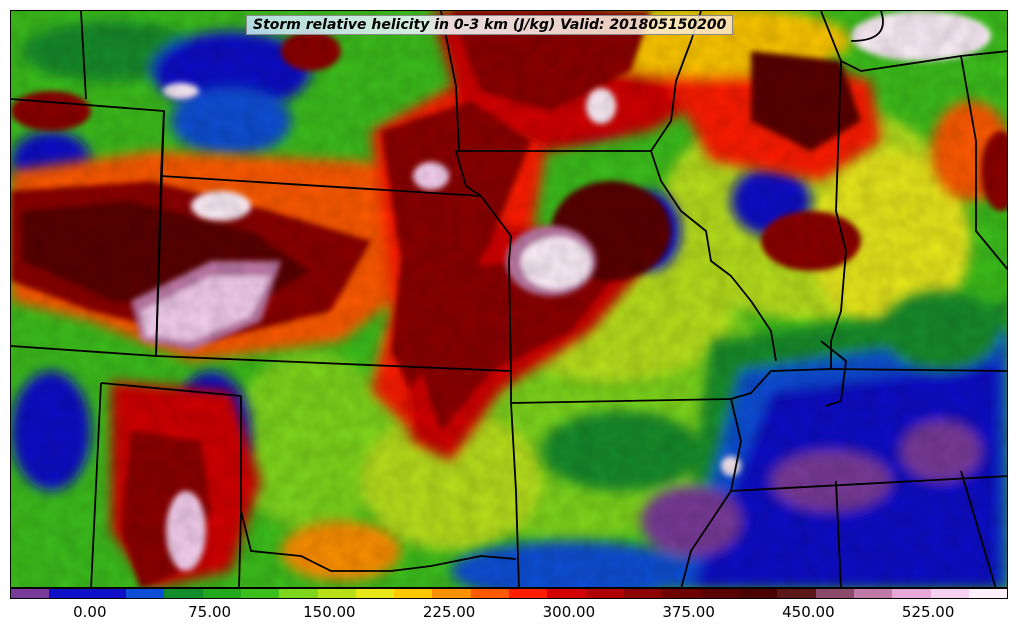  Describe the element at coordinates (449, 612) in the screenshot. I see `colorbar-tick-label: 225.00` at that location.